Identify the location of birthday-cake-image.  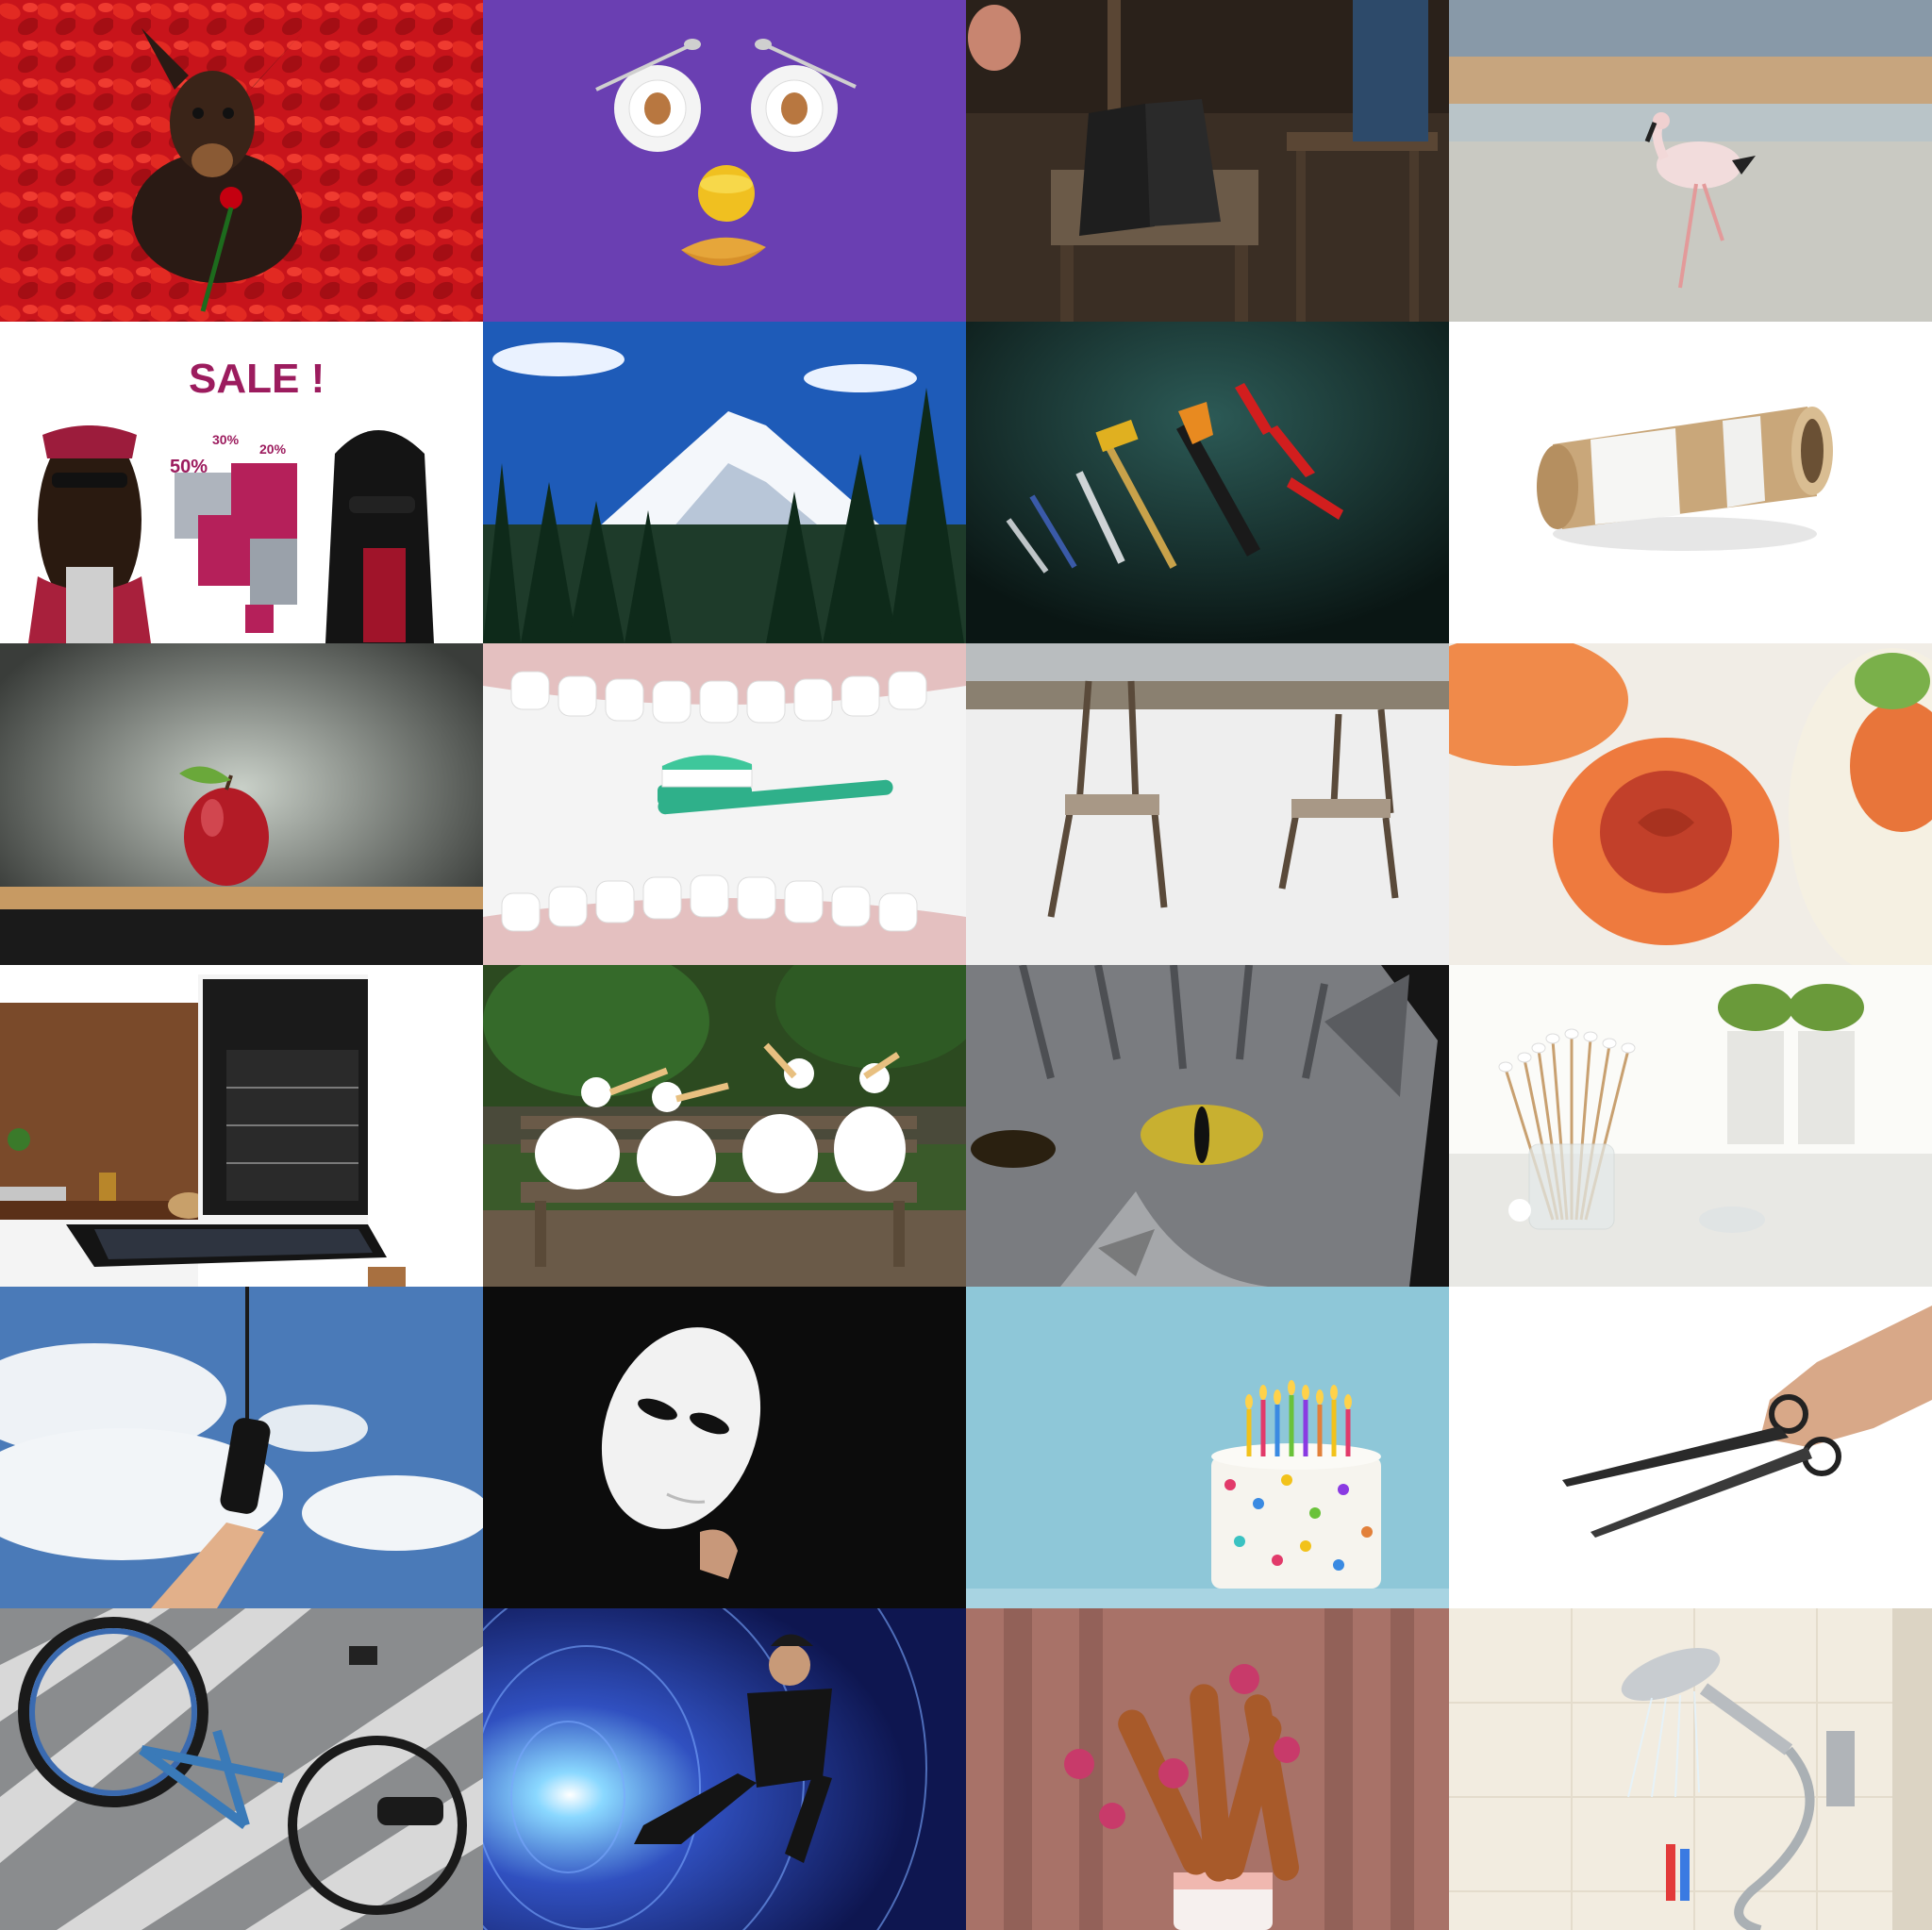
(1207, 1447).